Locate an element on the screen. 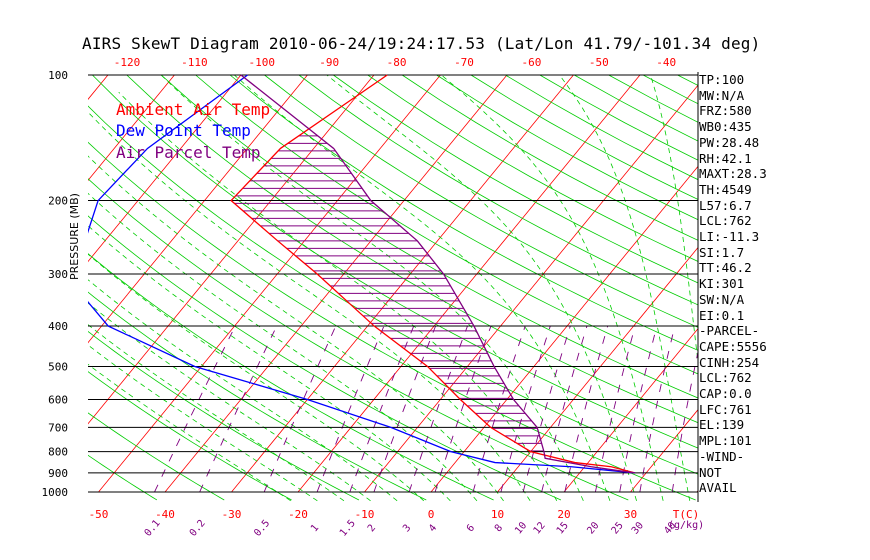 Image resolution: width=870 pixels, height=560 pixels. stat-item: CINH:254 is located at coordinates (729, 362).